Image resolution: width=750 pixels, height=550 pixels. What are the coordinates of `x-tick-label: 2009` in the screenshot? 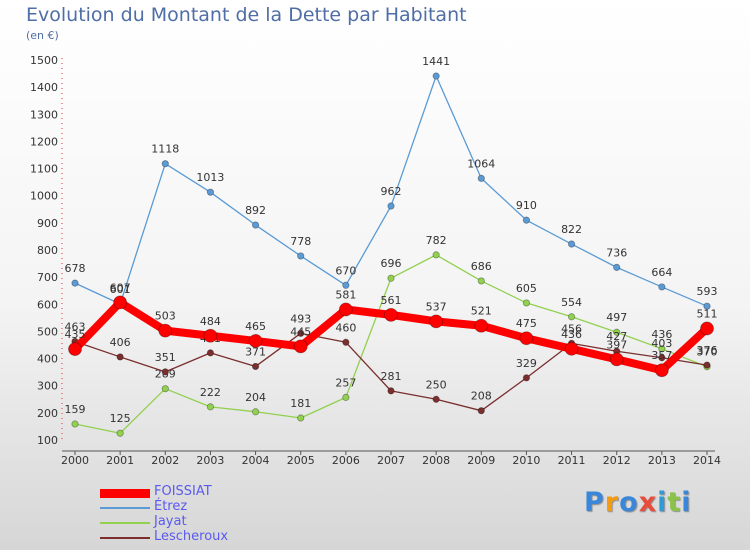 It's located at (481, 460).